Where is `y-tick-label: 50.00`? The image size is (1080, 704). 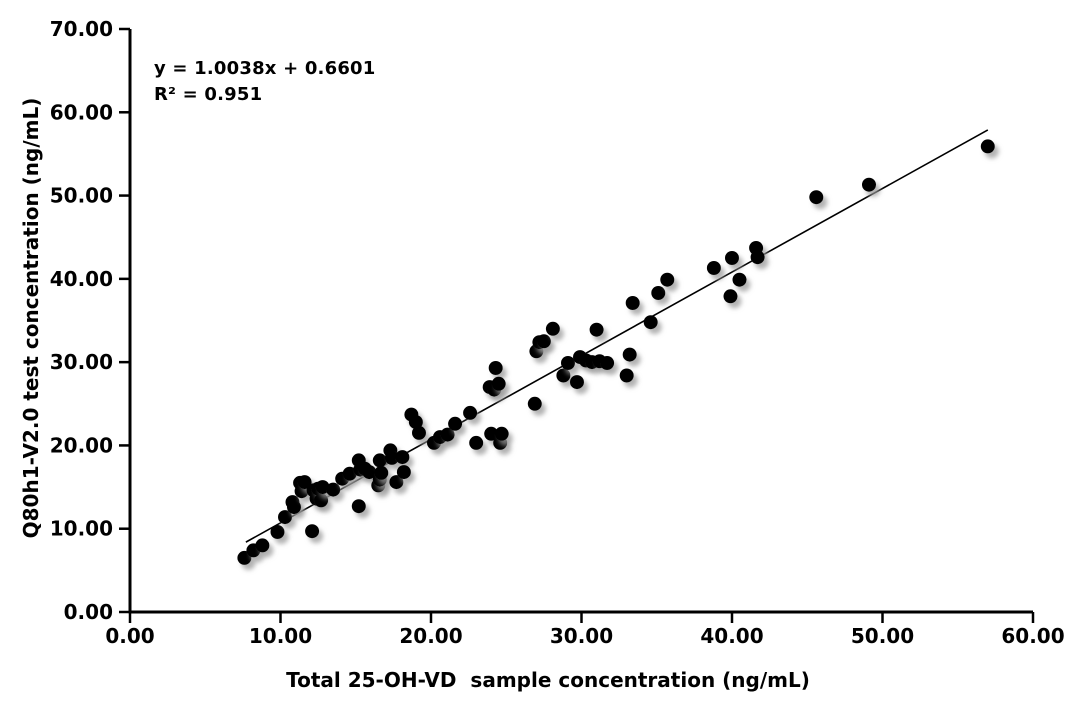
y-tick-label: 50.00 is located at coordinates (81, 196).